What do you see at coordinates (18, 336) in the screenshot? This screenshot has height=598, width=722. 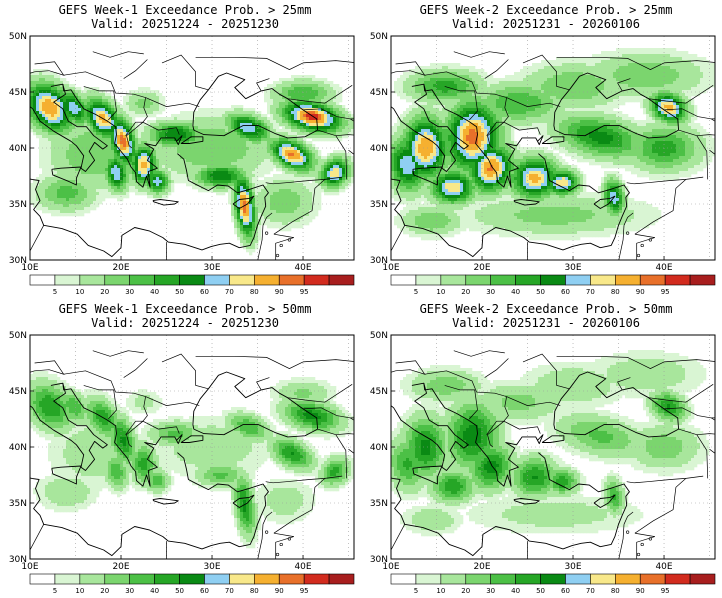 I see `lat-label: 50N` at bounding box center [18, 336].